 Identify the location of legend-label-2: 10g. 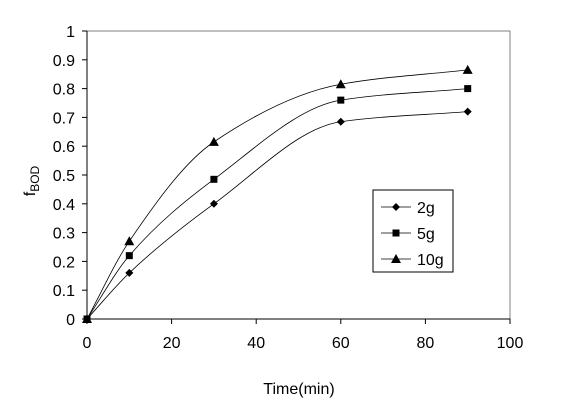
(430, 260).